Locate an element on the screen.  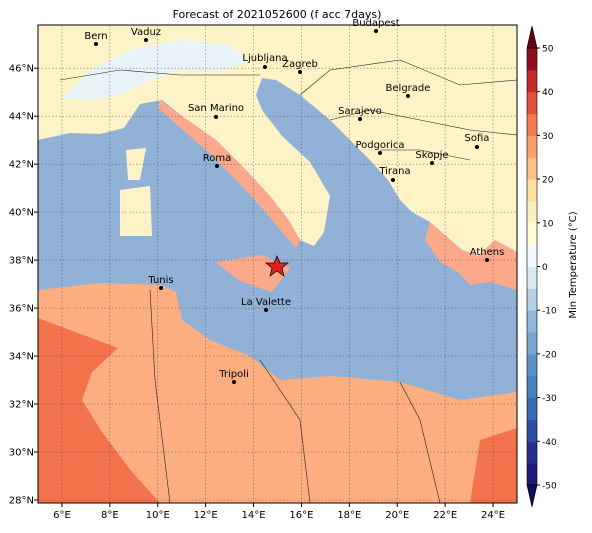
x-tick-label: 14°E is located at coordinates (254, 515).